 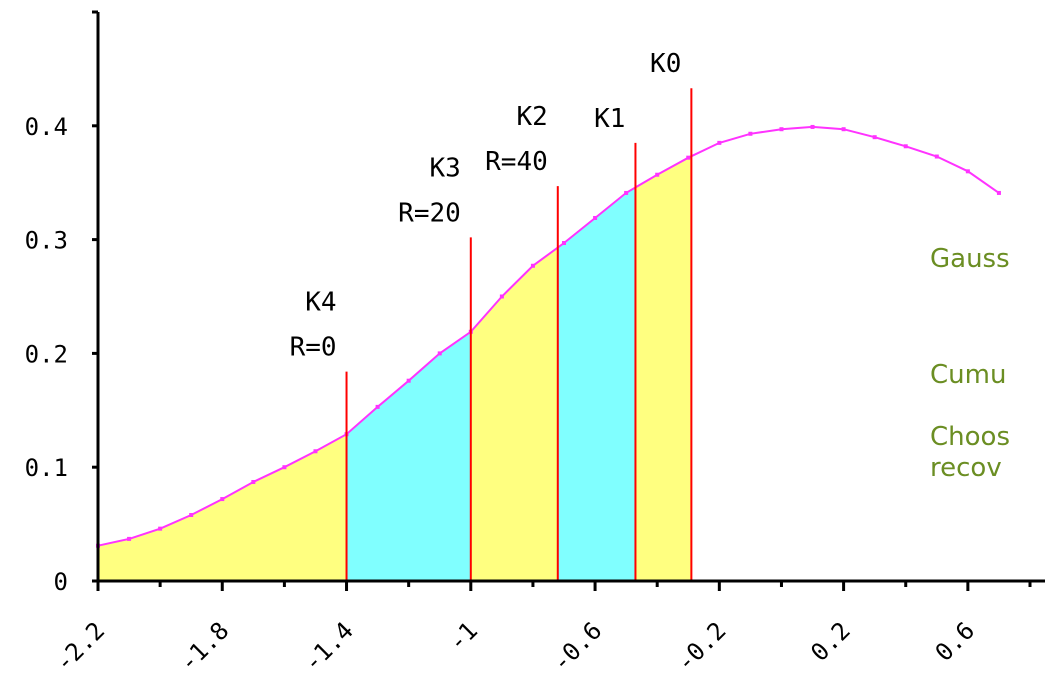 What do you see at coordinates (609, 119) in the screenshot?
I see `threshold-label: K1` at bounding box center [609, 119].